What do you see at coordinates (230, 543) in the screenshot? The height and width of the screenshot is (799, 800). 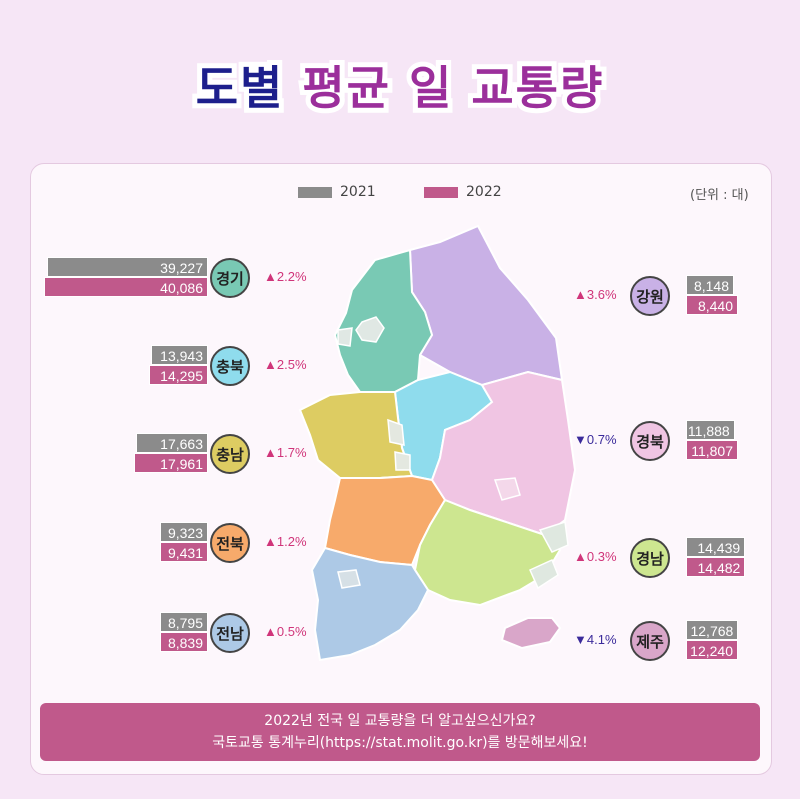 I see `region-badge: 전북` at bounding box center [230, 543].